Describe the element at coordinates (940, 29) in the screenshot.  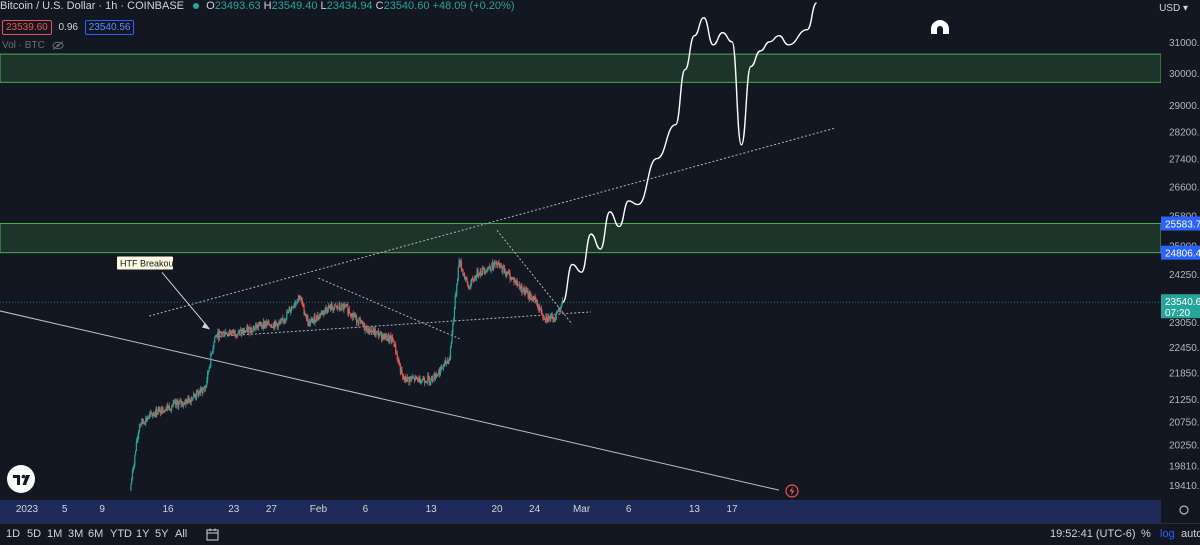
I see `magnet-icon` at that location.